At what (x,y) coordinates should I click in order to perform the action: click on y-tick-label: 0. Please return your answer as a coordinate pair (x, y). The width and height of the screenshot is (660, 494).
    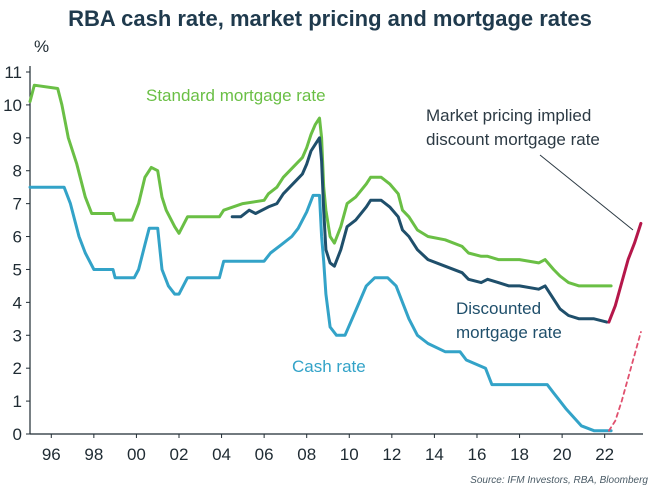
    Looking at the image, I should click on (17, 434).